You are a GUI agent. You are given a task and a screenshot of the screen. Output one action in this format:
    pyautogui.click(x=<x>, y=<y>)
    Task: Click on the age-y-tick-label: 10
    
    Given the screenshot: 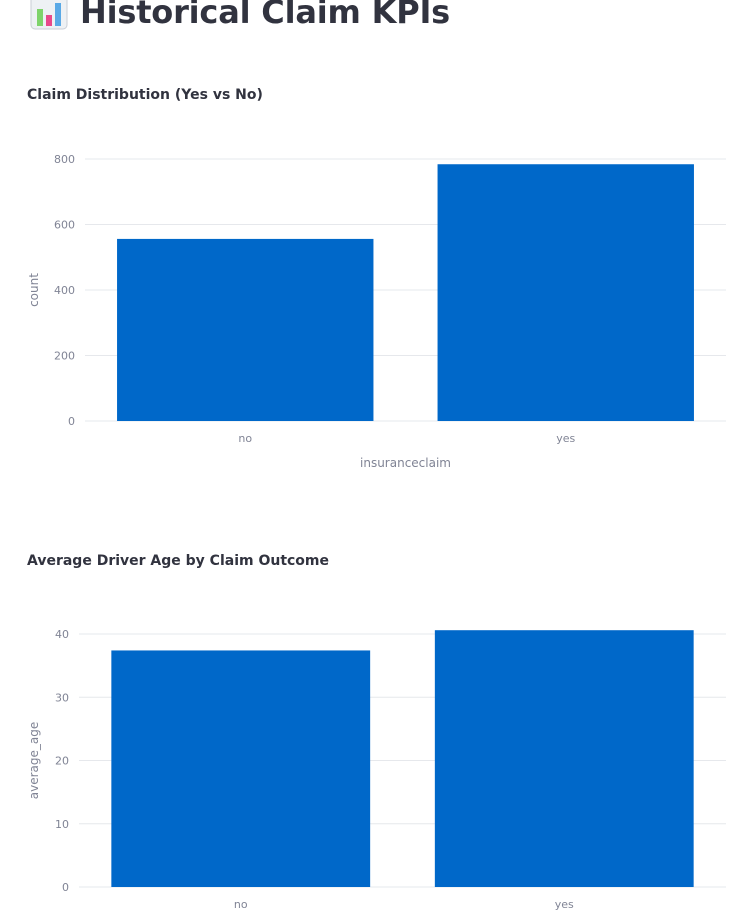 What is the action you would take?
    pyautogui.click(x=62, y=824)
    